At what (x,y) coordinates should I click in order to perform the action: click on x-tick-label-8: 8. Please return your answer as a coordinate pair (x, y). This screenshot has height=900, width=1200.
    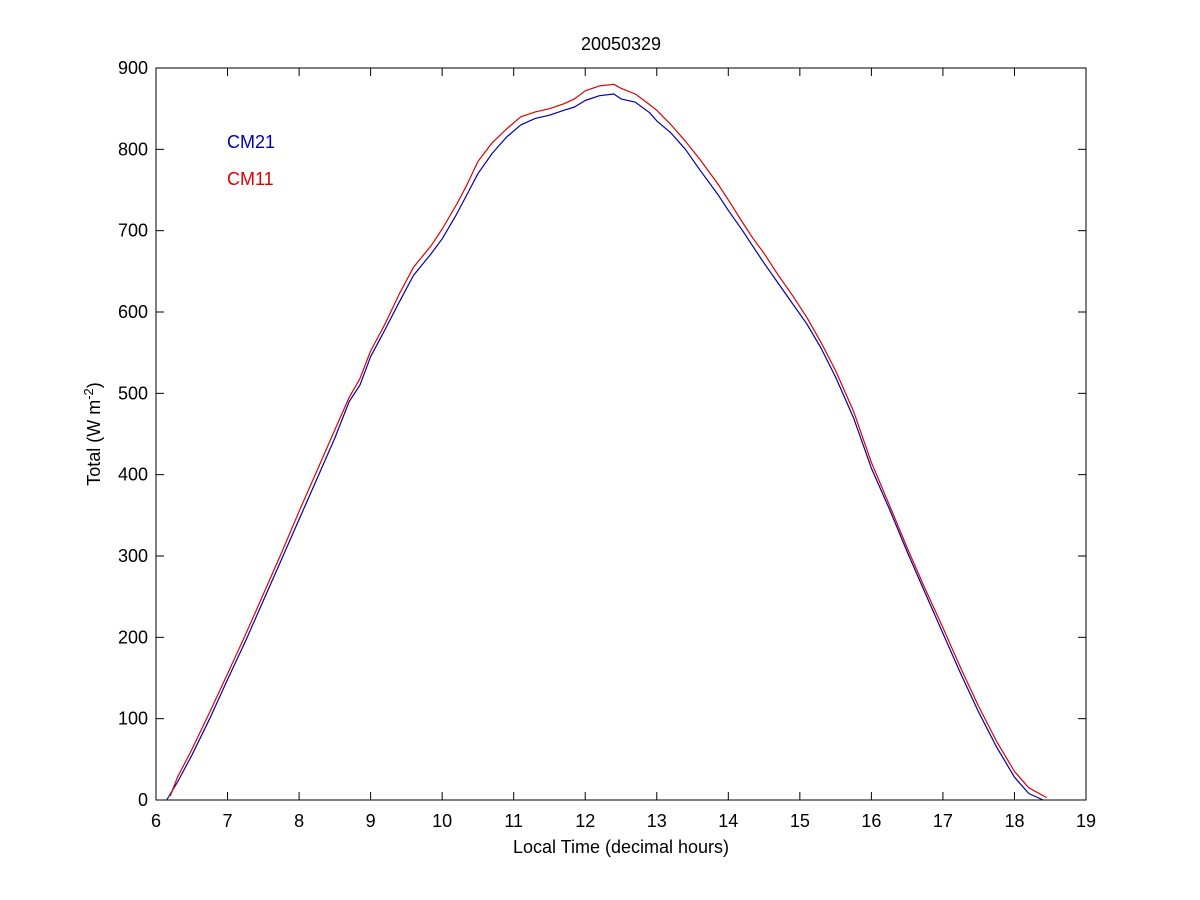
    Looking at the image, I should click on (299, 821).